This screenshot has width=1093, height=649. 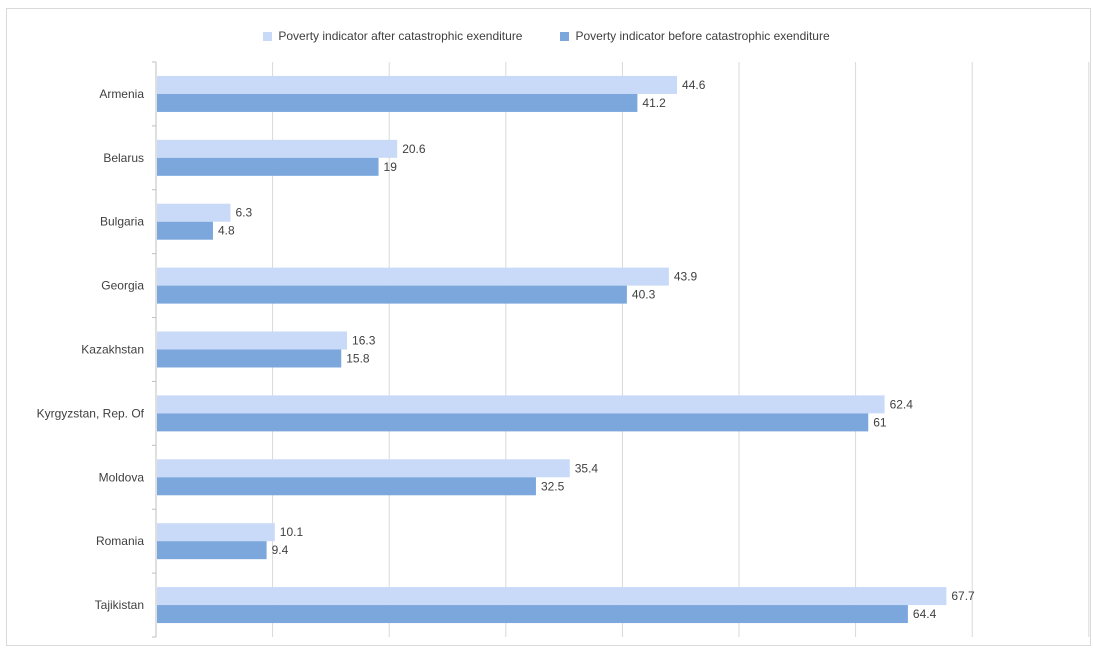 I want to click on data-label: 67.7, so click(x=963, y=596).